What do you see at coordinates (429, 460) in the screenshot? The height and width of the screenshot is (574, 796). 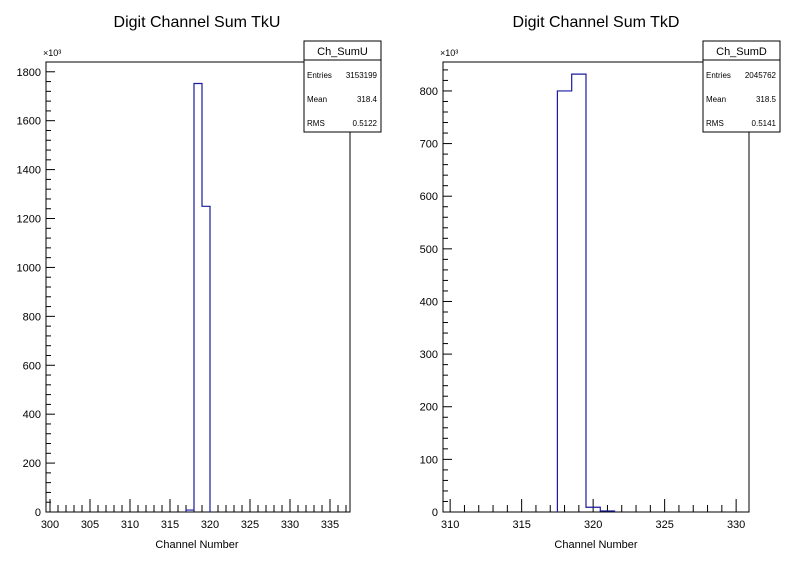 I see `y-tick-label: 100` at bounding box center [429, 460].